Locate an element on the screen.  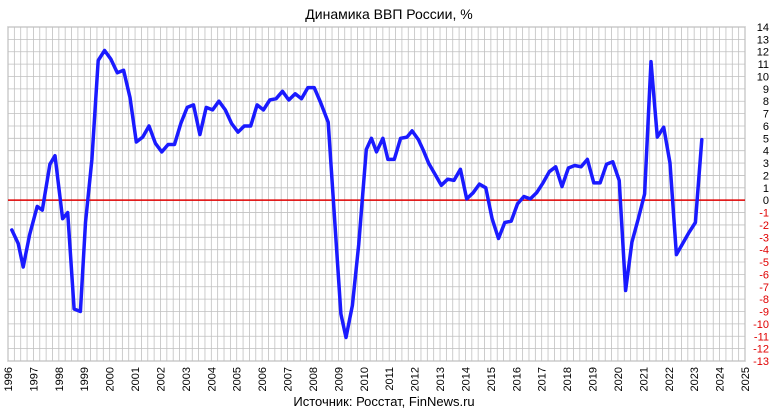
y-tick-label: -7 is located at coordinates (764, 288).